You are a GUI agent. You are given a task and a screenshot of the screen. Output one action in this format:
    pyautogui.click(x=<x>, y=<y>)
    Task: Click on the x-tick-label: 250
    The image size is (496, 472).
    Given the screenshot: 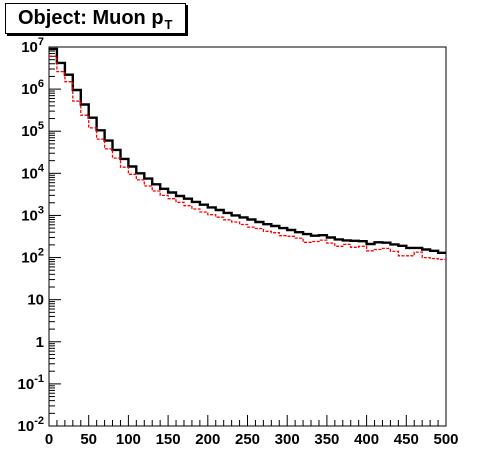 What is the action you would take?
    pyautogui.click(x=247, y=439)
    